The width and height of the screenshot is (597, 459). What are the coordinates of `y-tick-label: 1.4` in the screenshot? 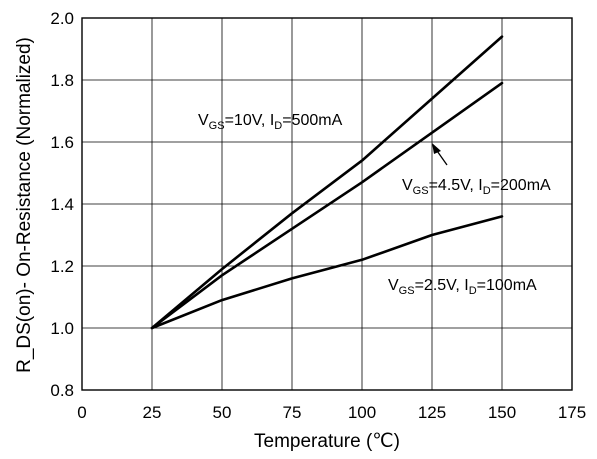 It's located at (62, 204).